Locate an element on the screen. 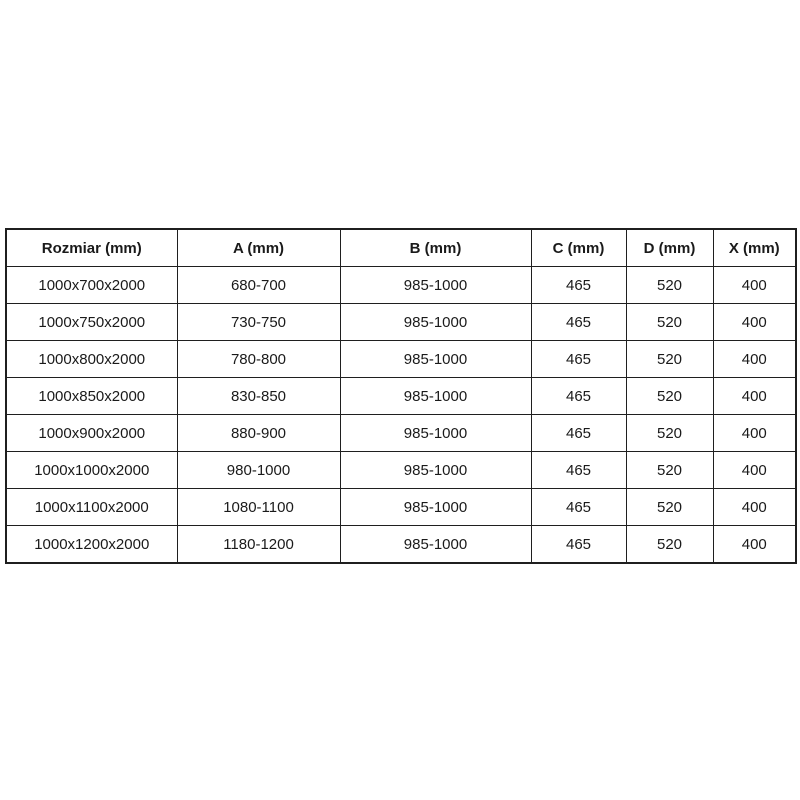  table-row: 1000x1000x2000 980-1000 985-1000 465 520 400 is located at coordinates (401, 470).